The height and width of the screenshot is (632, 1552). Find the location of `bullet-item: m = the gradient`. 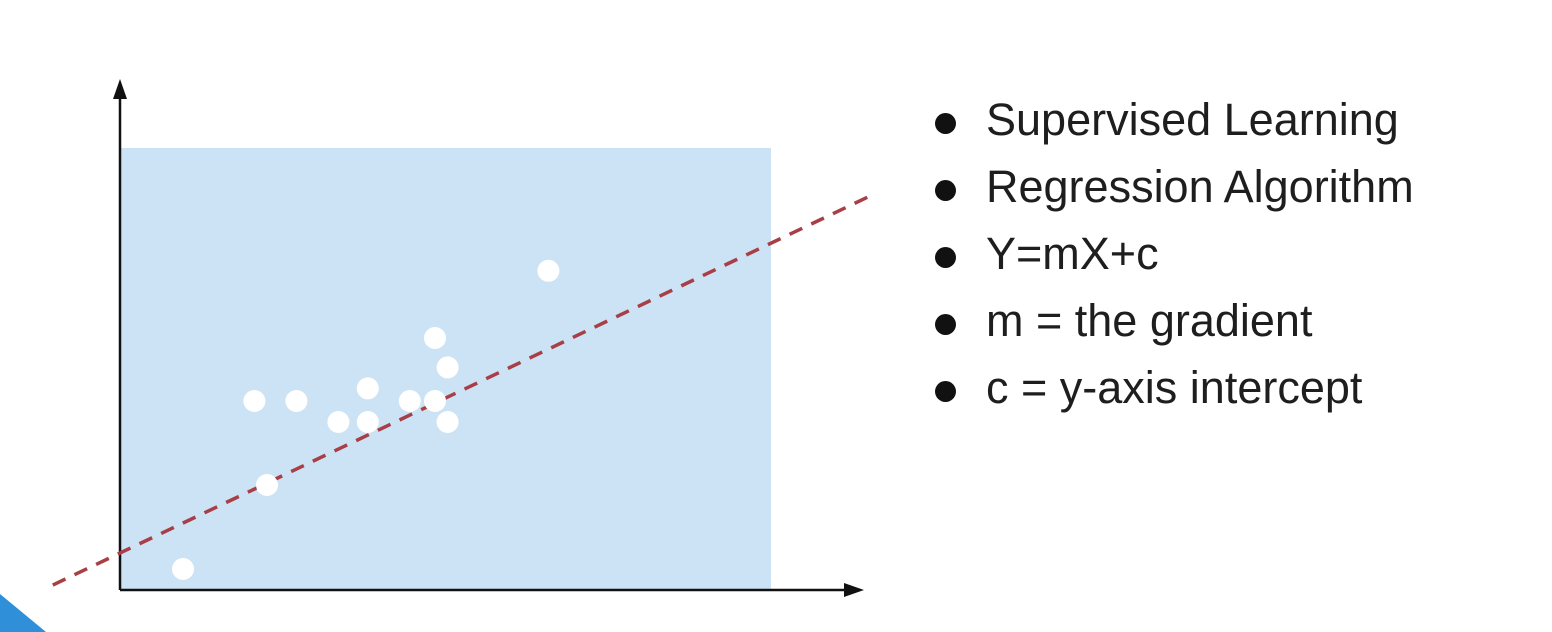

bullet-item: m = the gradient is located at coordinates (1171, 320).